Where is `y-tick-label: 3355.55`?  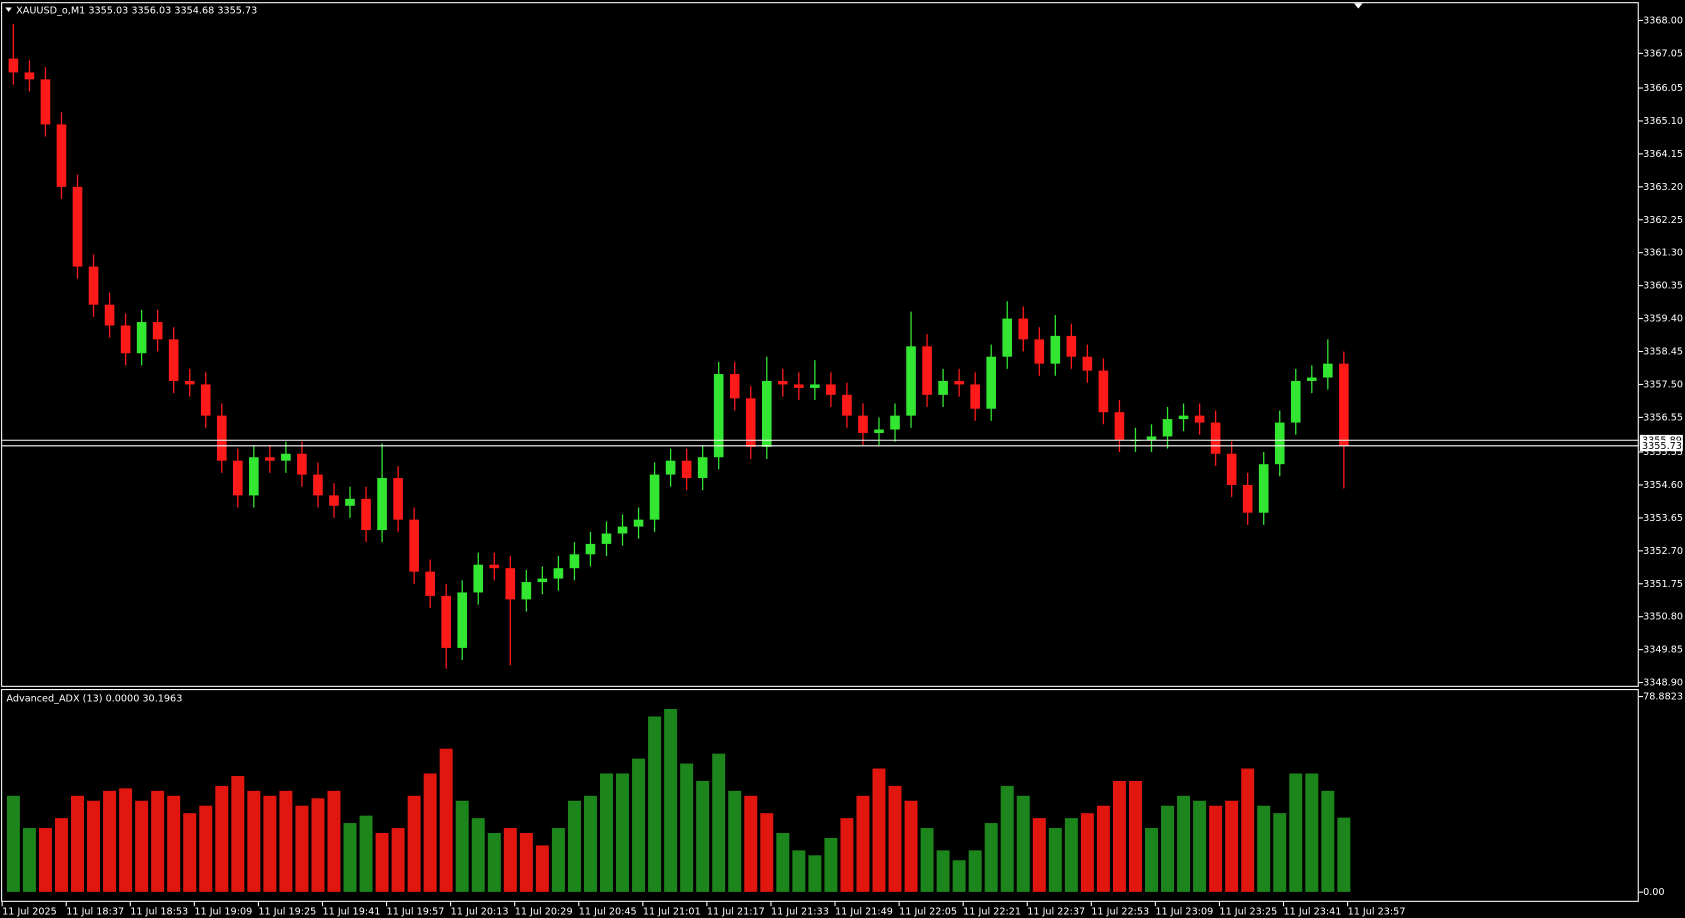 y-tick-label: 3355.55 is located at coordinates (1663, 452).